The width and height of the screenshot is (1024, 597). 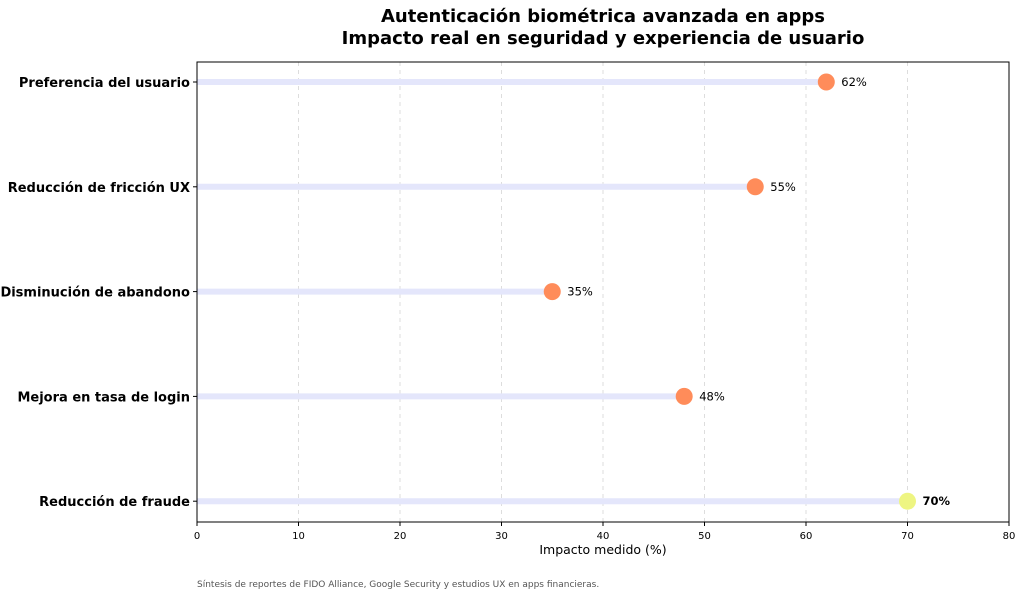 I want to click on lollipop-dot-highlight, so click(x=907, y=501).